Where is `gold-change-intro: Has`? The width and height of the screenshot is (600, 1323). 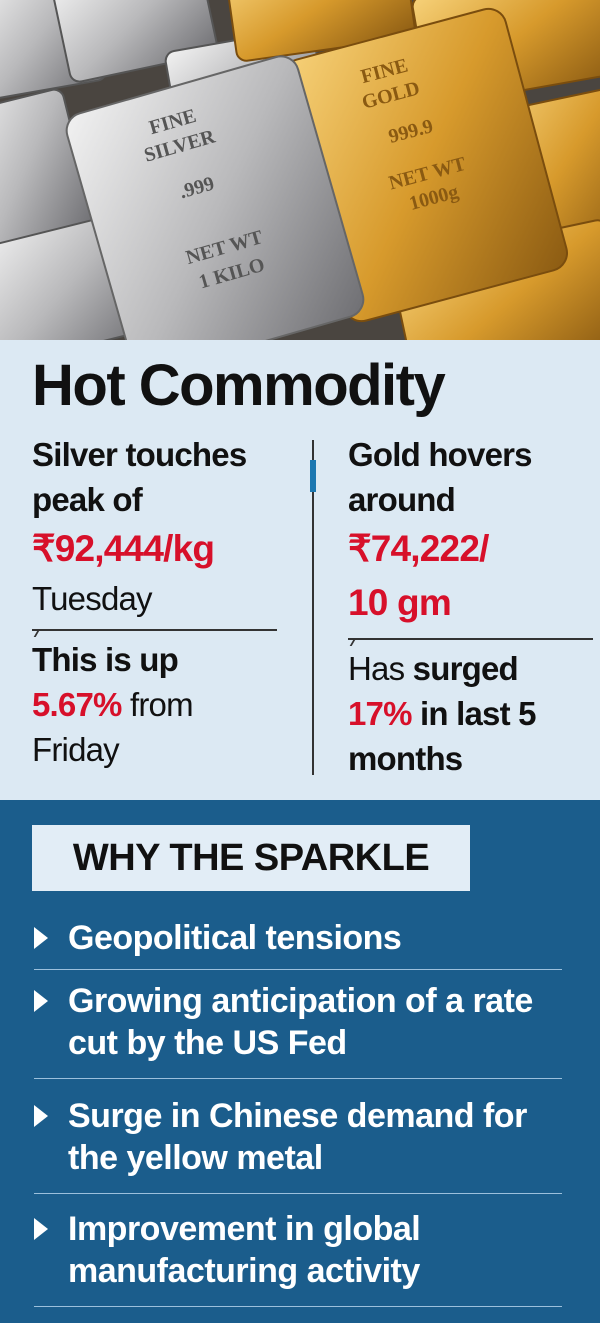 gold-change-intro: Has is located at coordinates (376, 668).